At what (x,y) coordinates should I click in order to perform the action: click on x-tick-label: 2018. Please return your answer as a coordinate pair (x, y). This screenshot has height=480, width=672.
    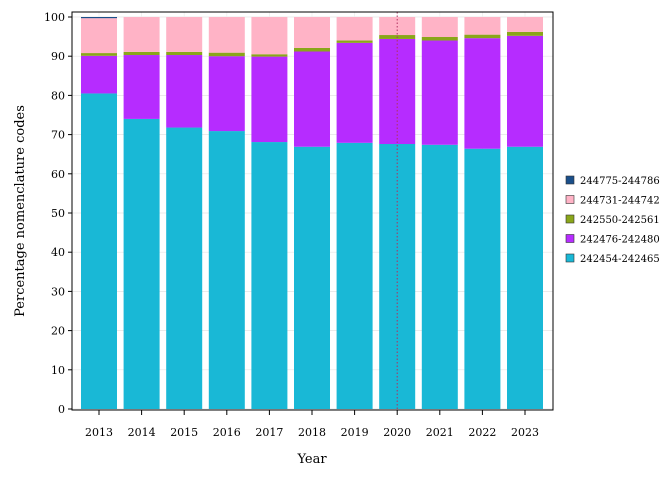
    Looking at the image, I should click on (312, 432).